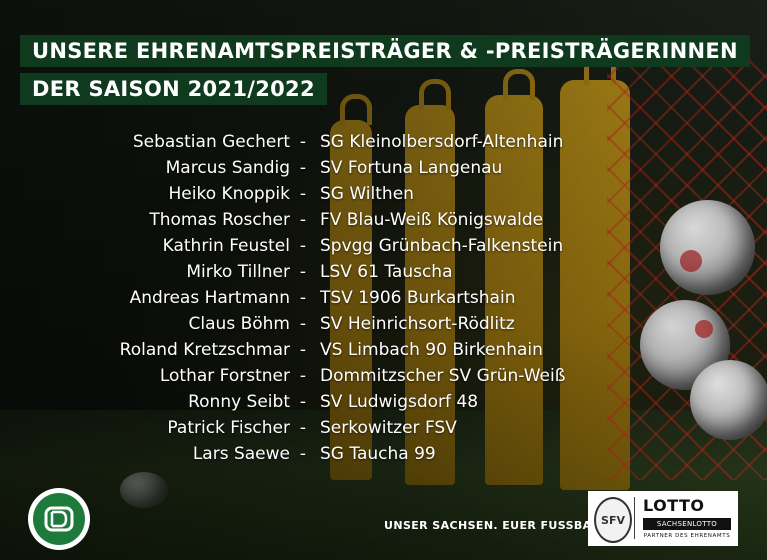 The width and height of the screenshot is (767, 560). I want to click on winner-club: SG Taucha 99, so click(378, 454).